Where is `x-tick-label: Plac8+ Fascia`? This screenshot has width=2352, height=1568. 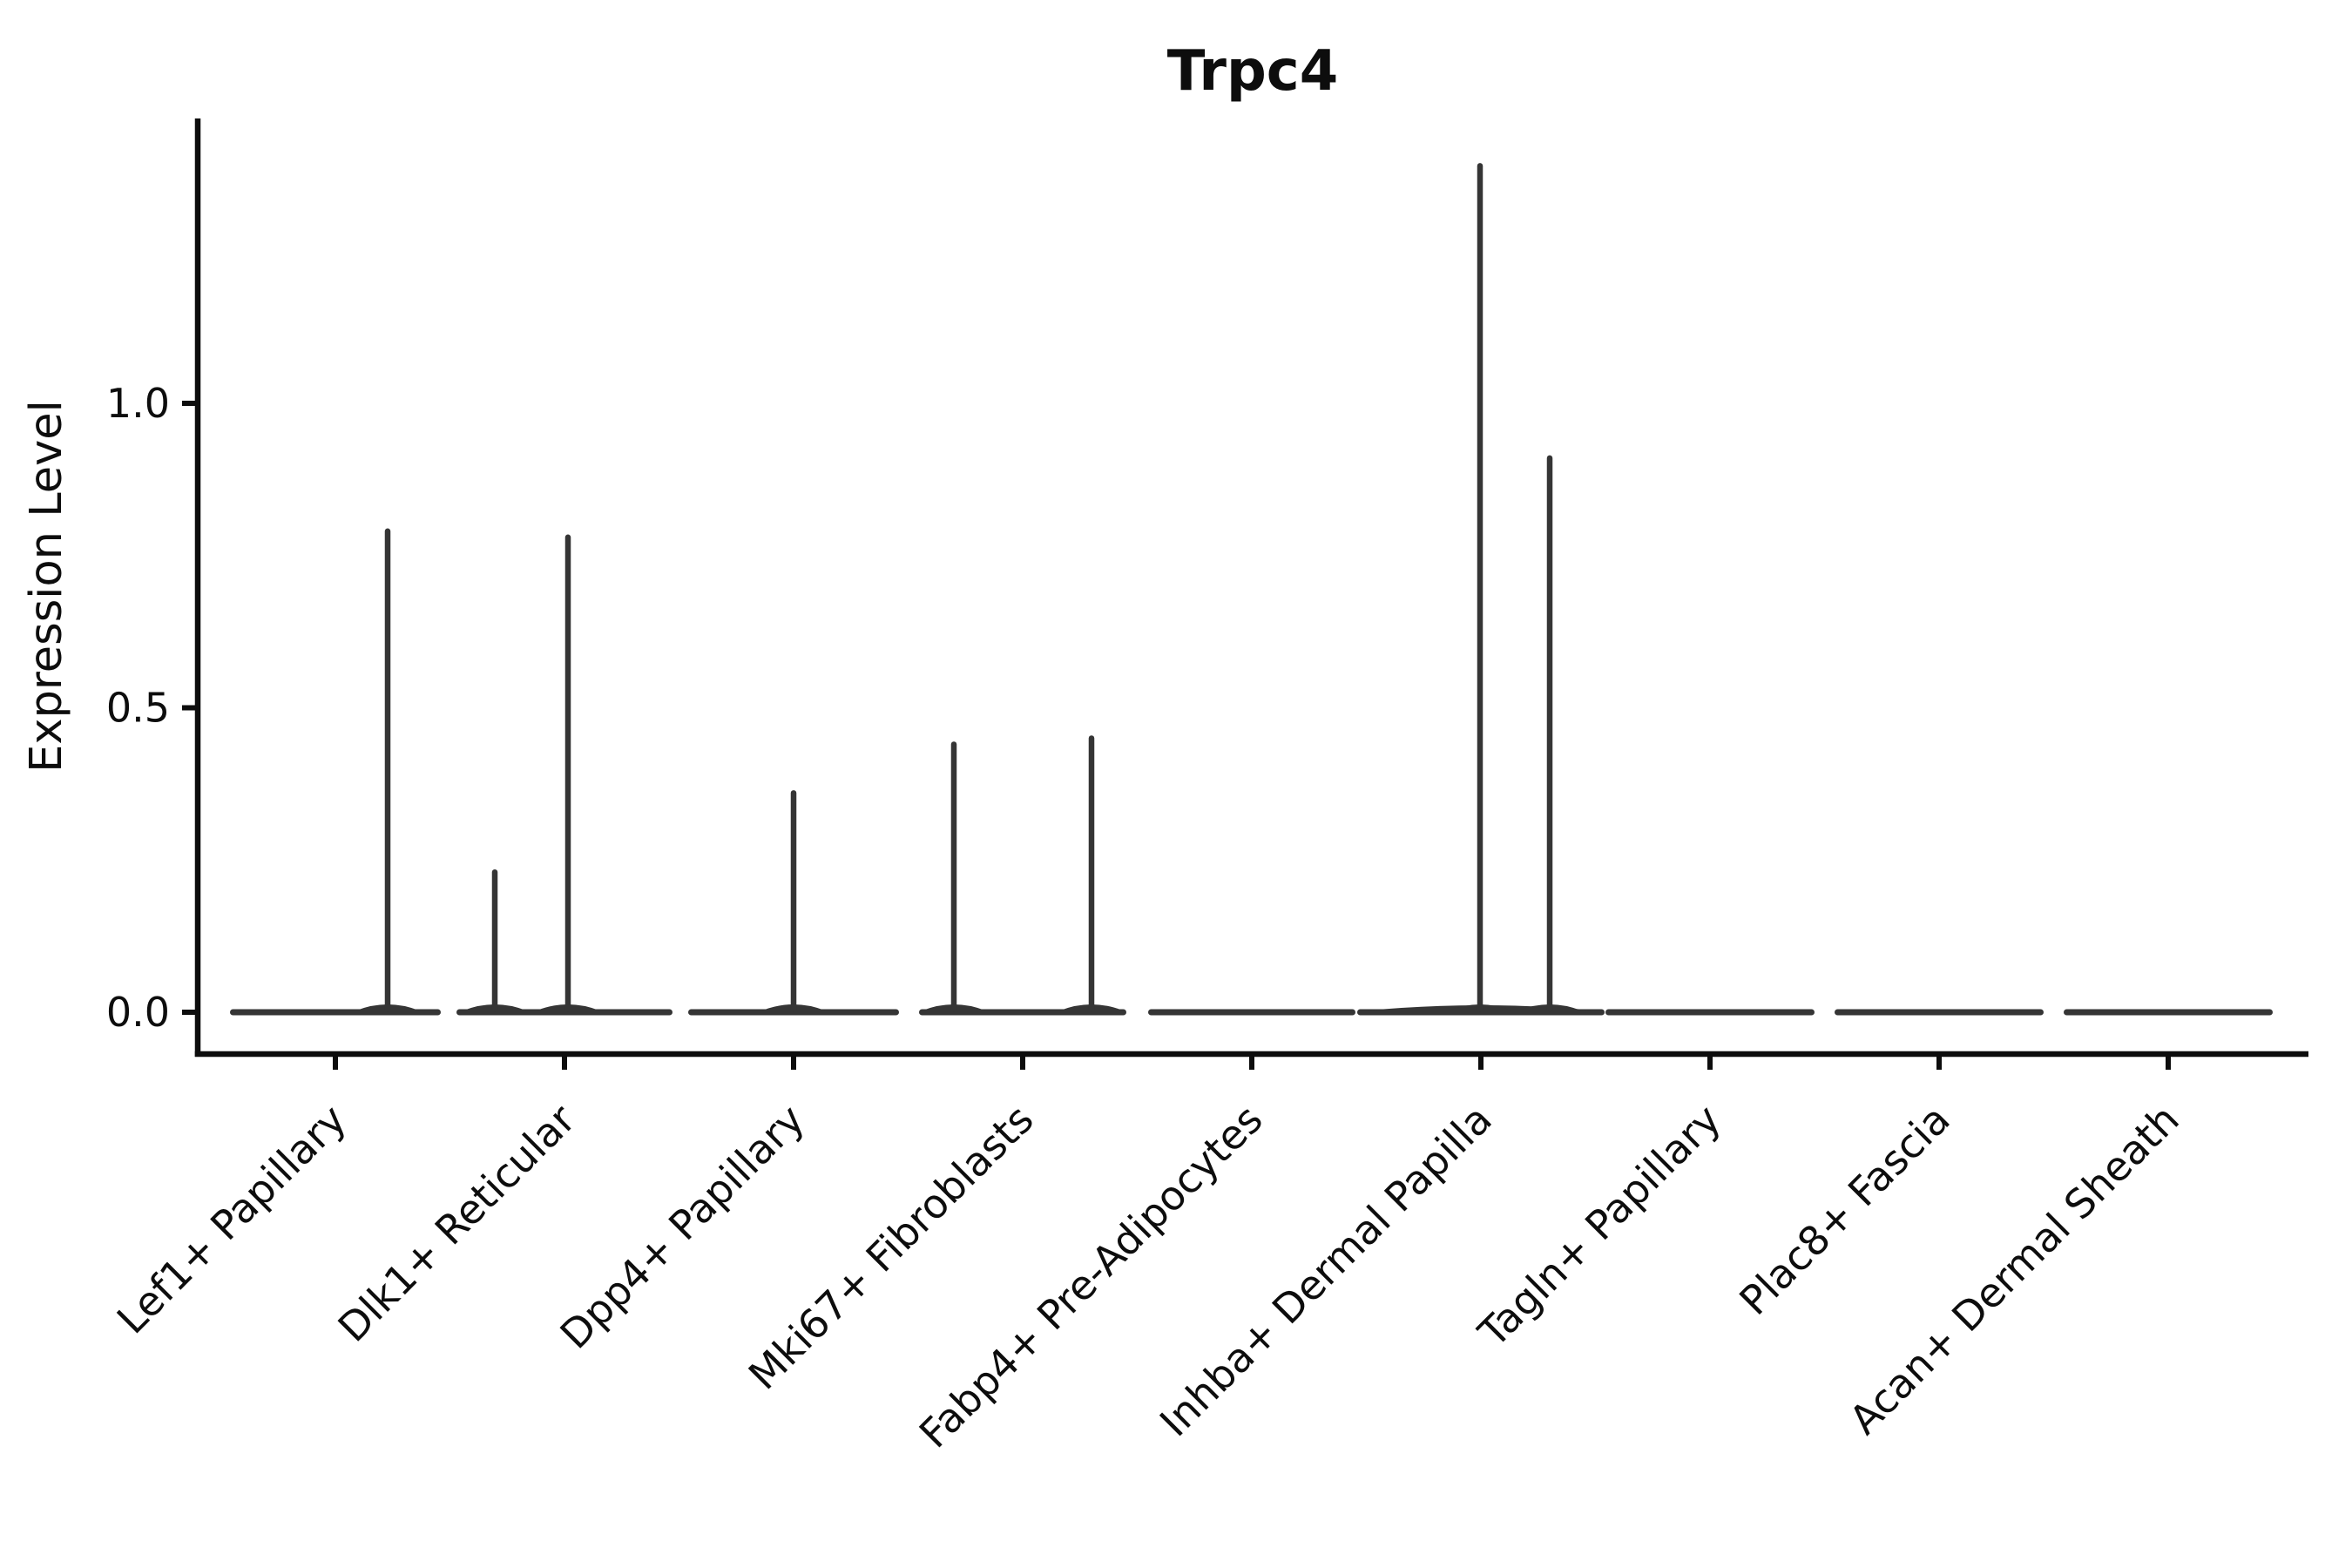
x-tick-label: Plac8+ Fascia is located at coordinates (1844, 1210).